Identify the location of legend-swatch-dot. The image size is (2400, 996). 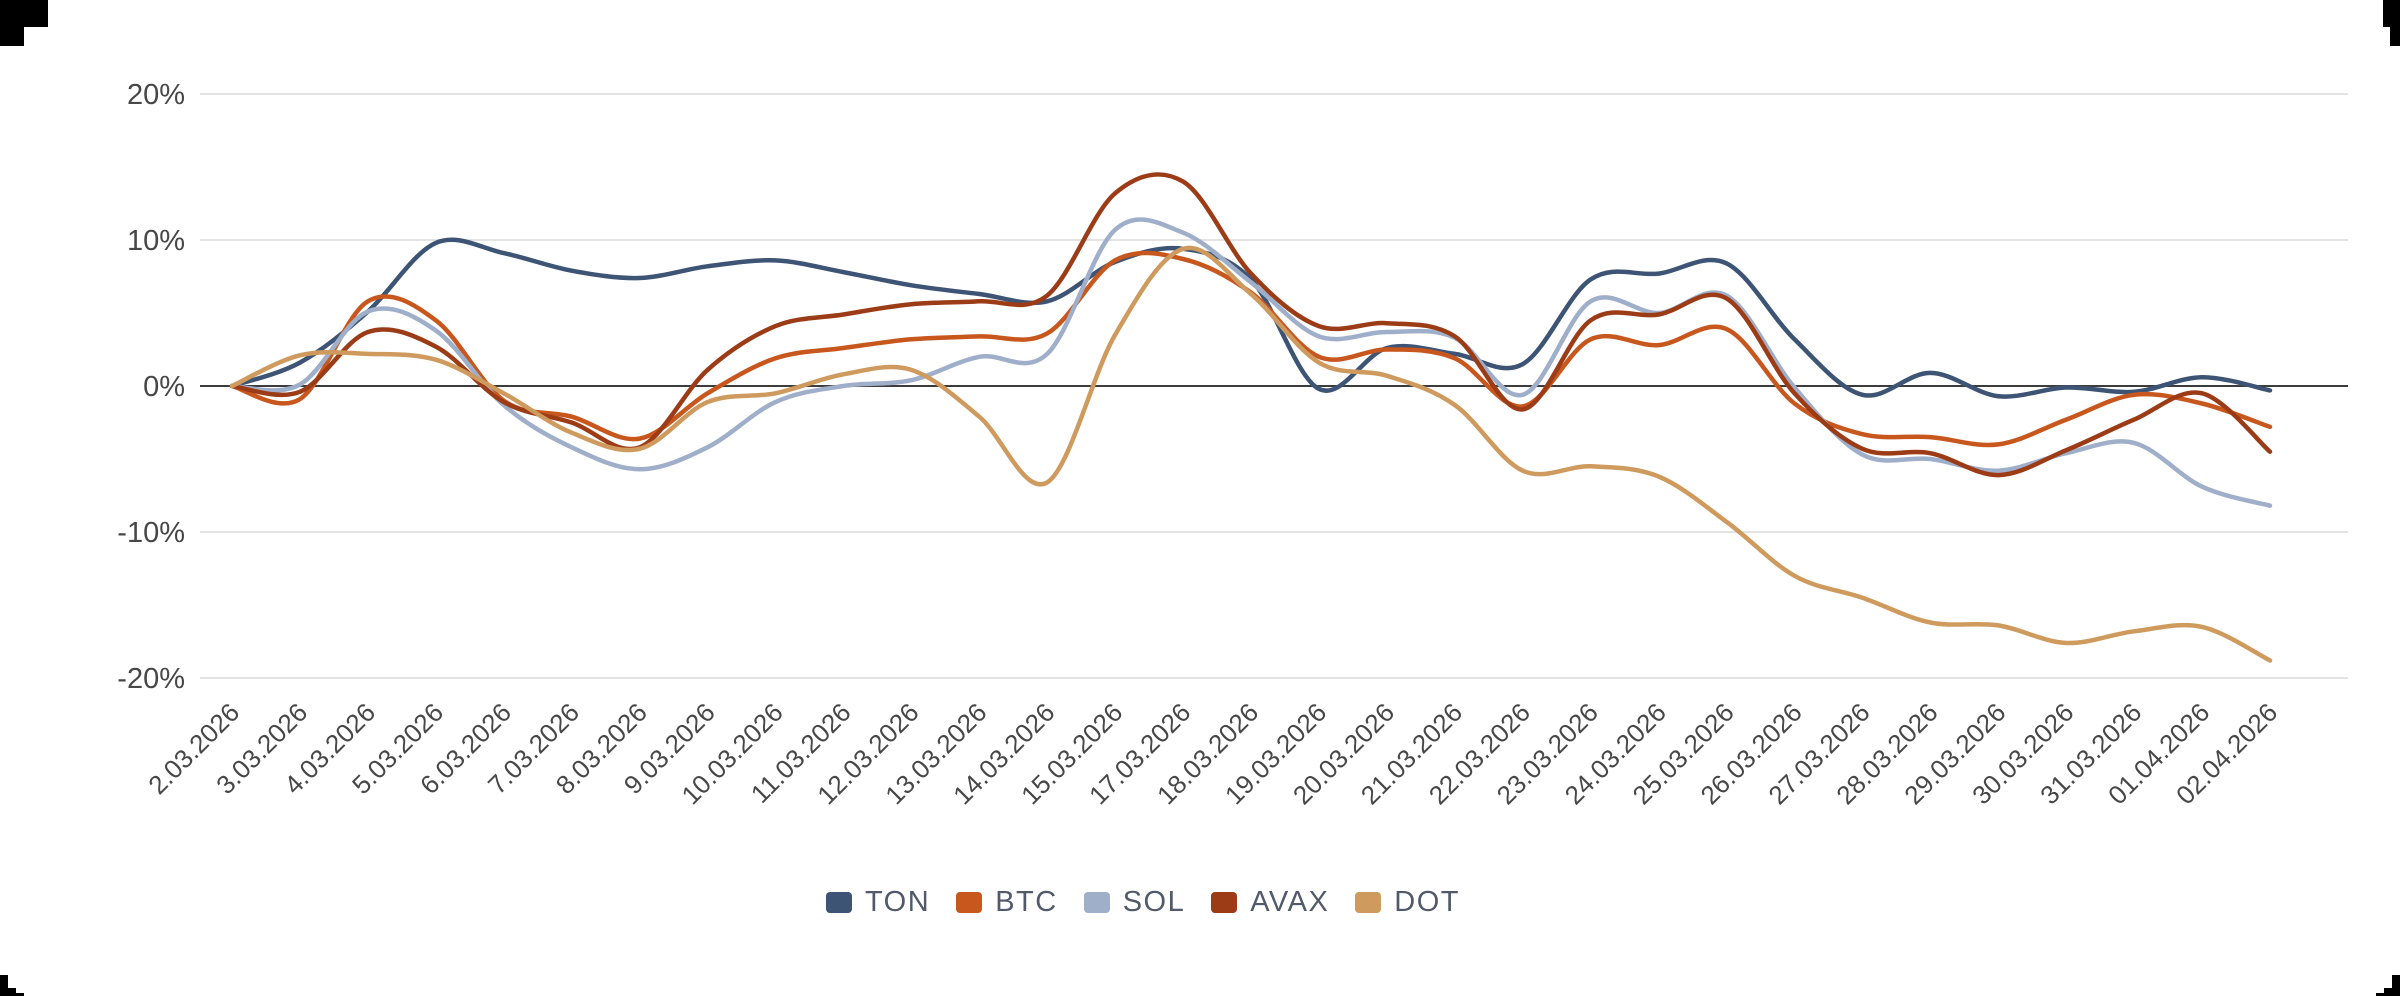
(1368, 902).